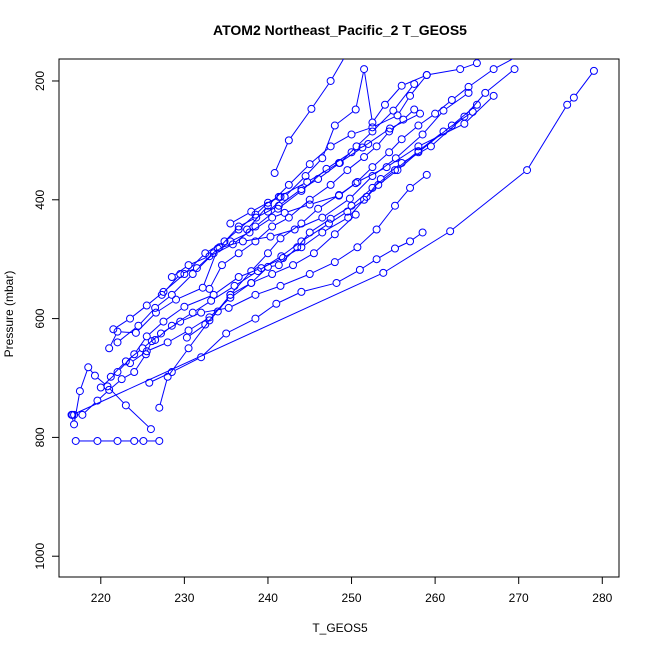 The height and width of the screenshot is (650, 650). I want to click on y-tick-label: 600, so click(40, 318).